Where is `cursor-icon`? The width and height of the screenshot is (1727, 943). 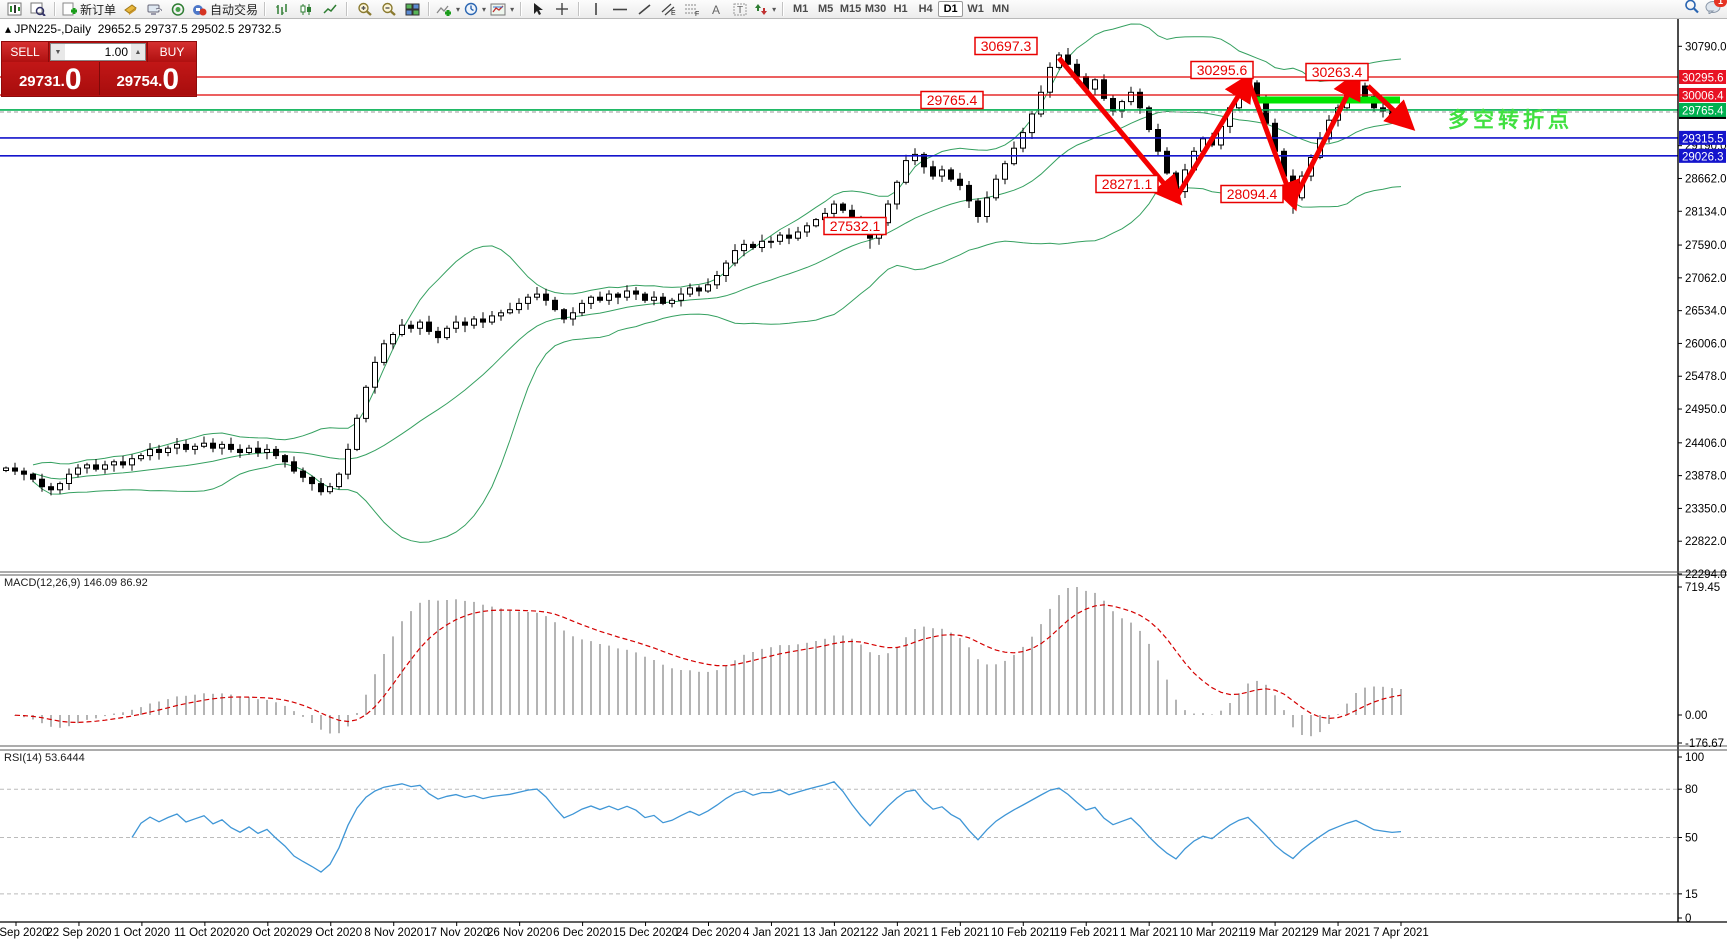
cursor-icon is located at coordinates (538, 9).